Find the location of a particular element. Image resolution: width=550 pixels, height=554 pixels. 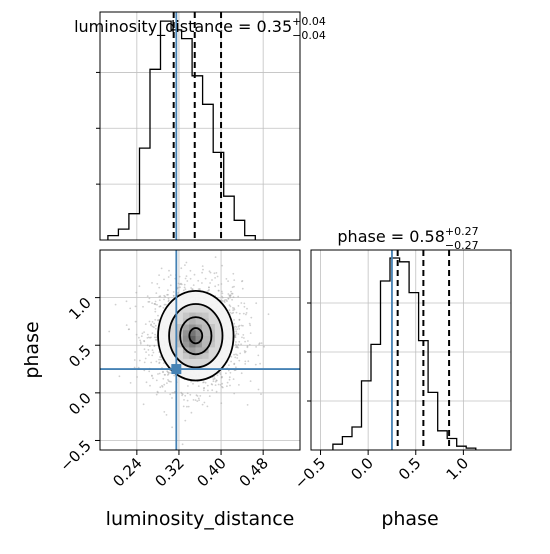

x-axis-label-phase: phase is located at coordinates (409, 519).